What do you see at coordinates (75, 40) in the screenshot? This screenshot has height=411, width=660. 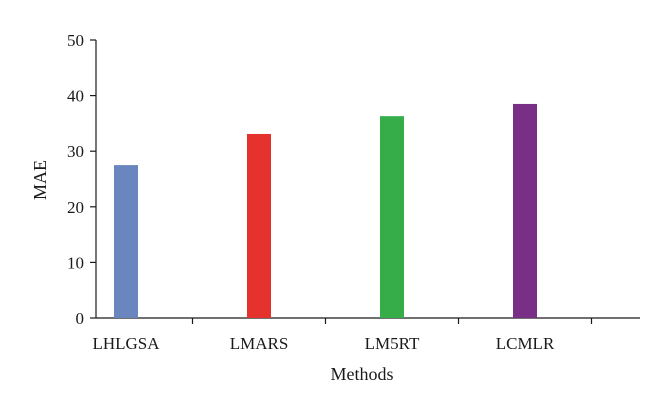 I see `y-tick-label: 50` at bounding box center [75, 40].